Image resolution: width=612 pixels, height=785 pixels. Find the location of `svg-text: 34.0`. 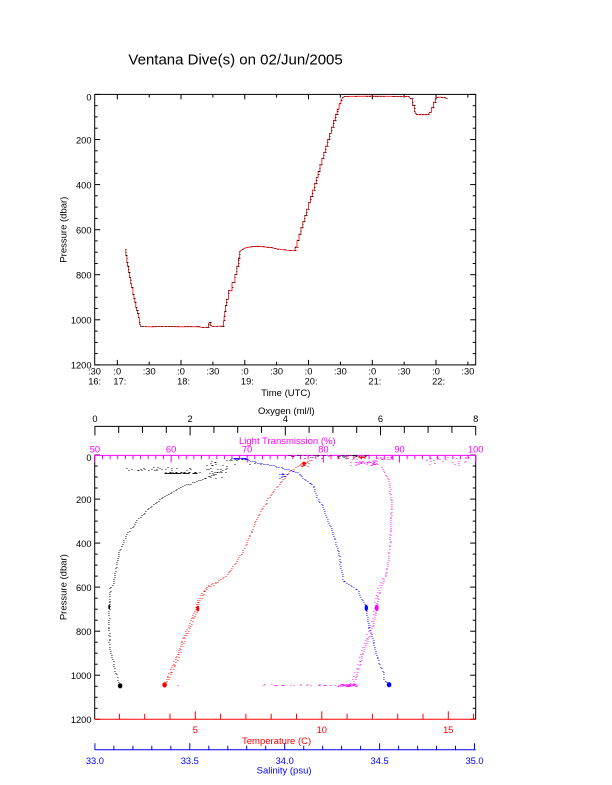

svg-text: 34.0 is located at coordinates (285, 761).